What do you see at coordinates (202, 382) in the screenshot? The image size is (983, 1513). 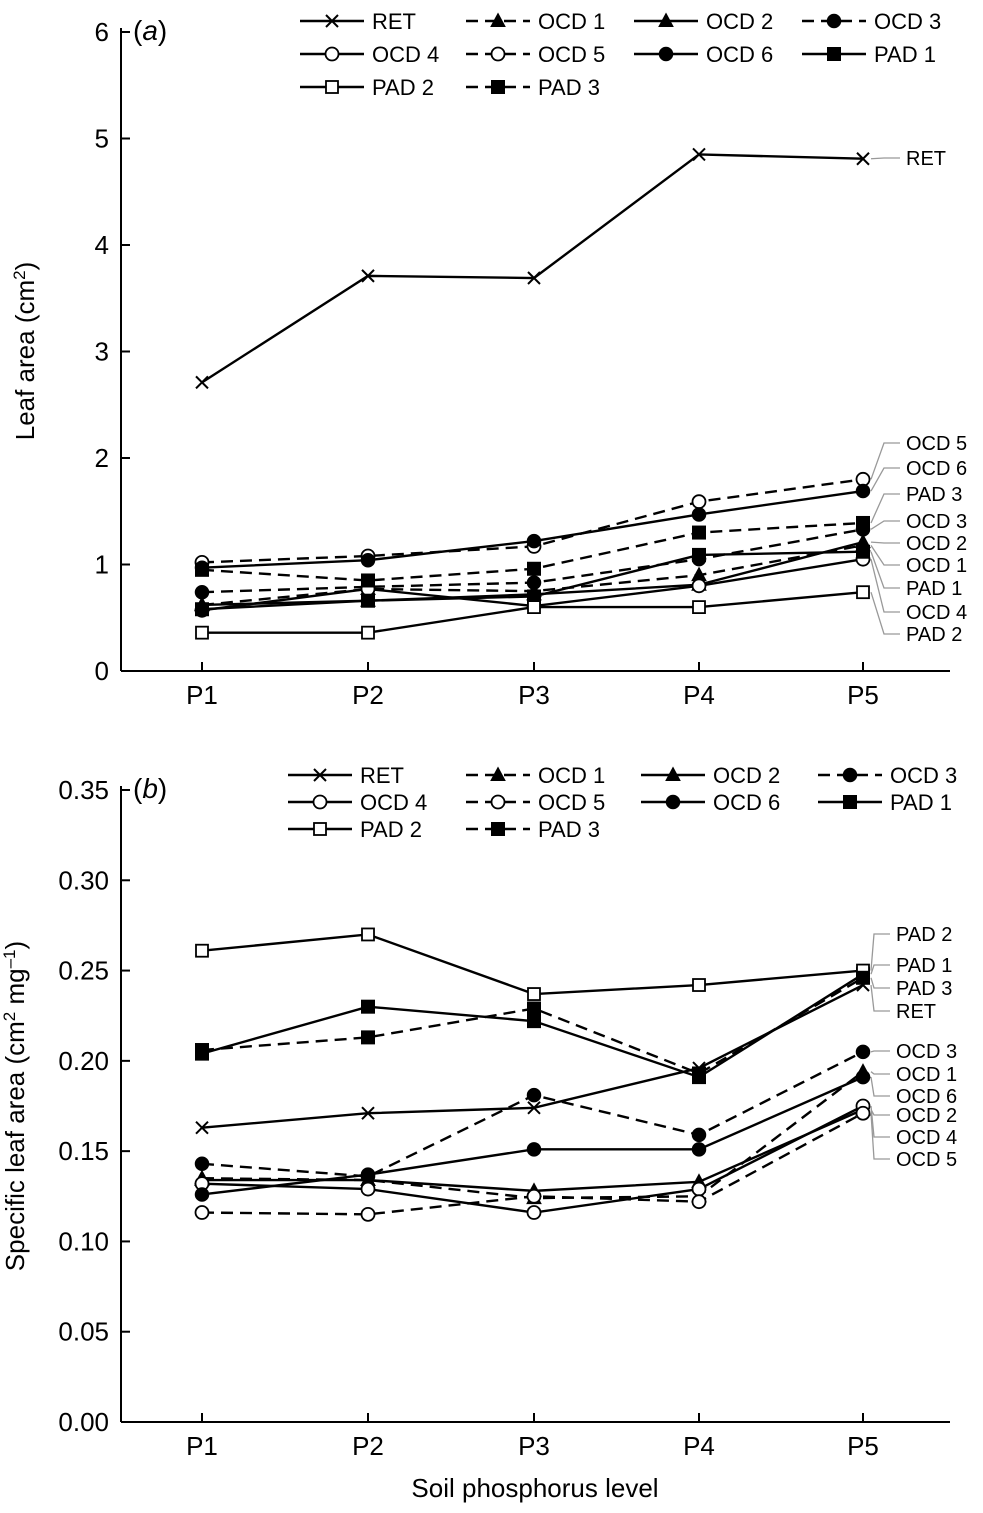 I see `point-ret-p1-a` at bounding box center [202, 382].